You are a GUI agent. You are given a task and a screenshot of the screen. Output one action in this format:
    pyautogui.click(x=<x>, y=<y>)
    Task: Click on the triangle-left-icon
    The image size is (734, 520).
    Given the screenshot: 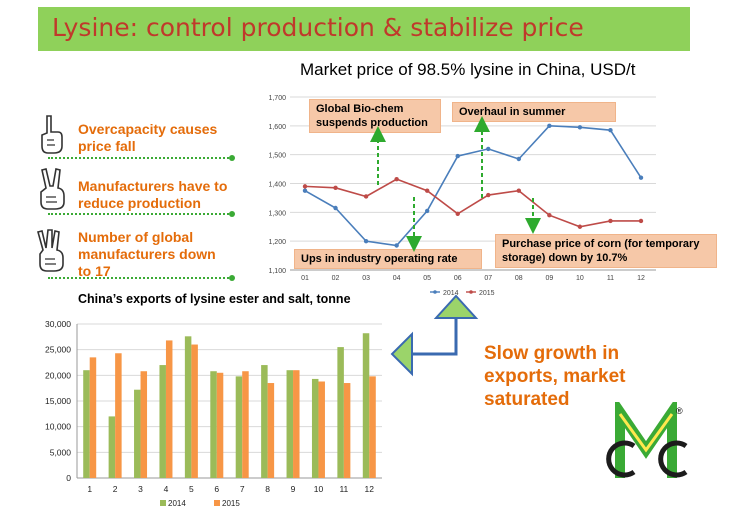 What is the action you would take?
    pyautogui.click(x=401, y=354)
    